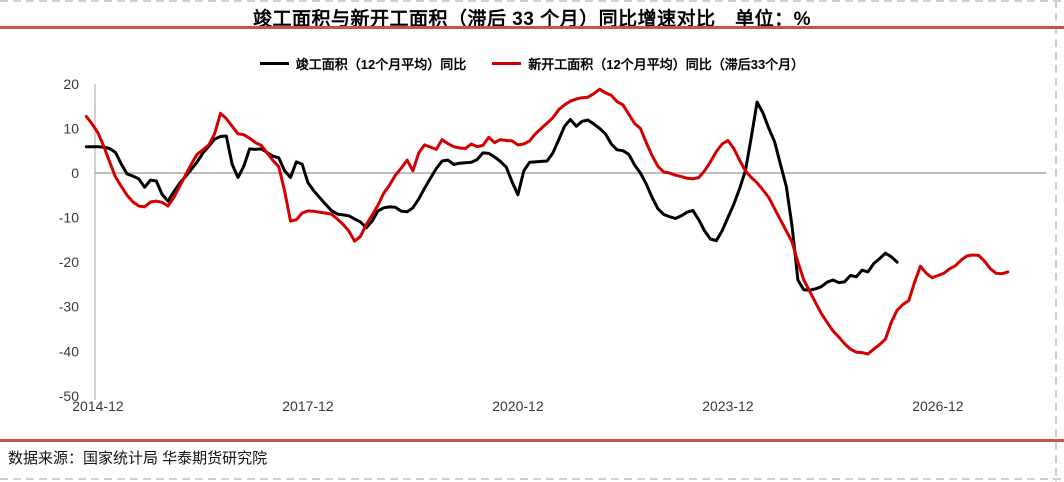  What do you see at coordinates (666, 64) in the screenshot?
I see `legend-label-new-starts-lagged: 新开工面积（12个月平均）同比（滞后33个月）` at bounding box center [666, 64].